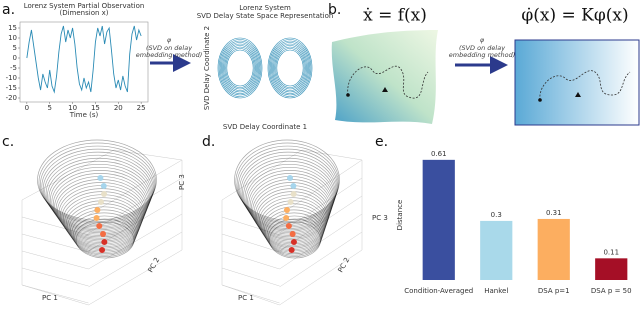 The width and height of the screenshot is (640, 309). I want to click on end-point, so click(578, 94).